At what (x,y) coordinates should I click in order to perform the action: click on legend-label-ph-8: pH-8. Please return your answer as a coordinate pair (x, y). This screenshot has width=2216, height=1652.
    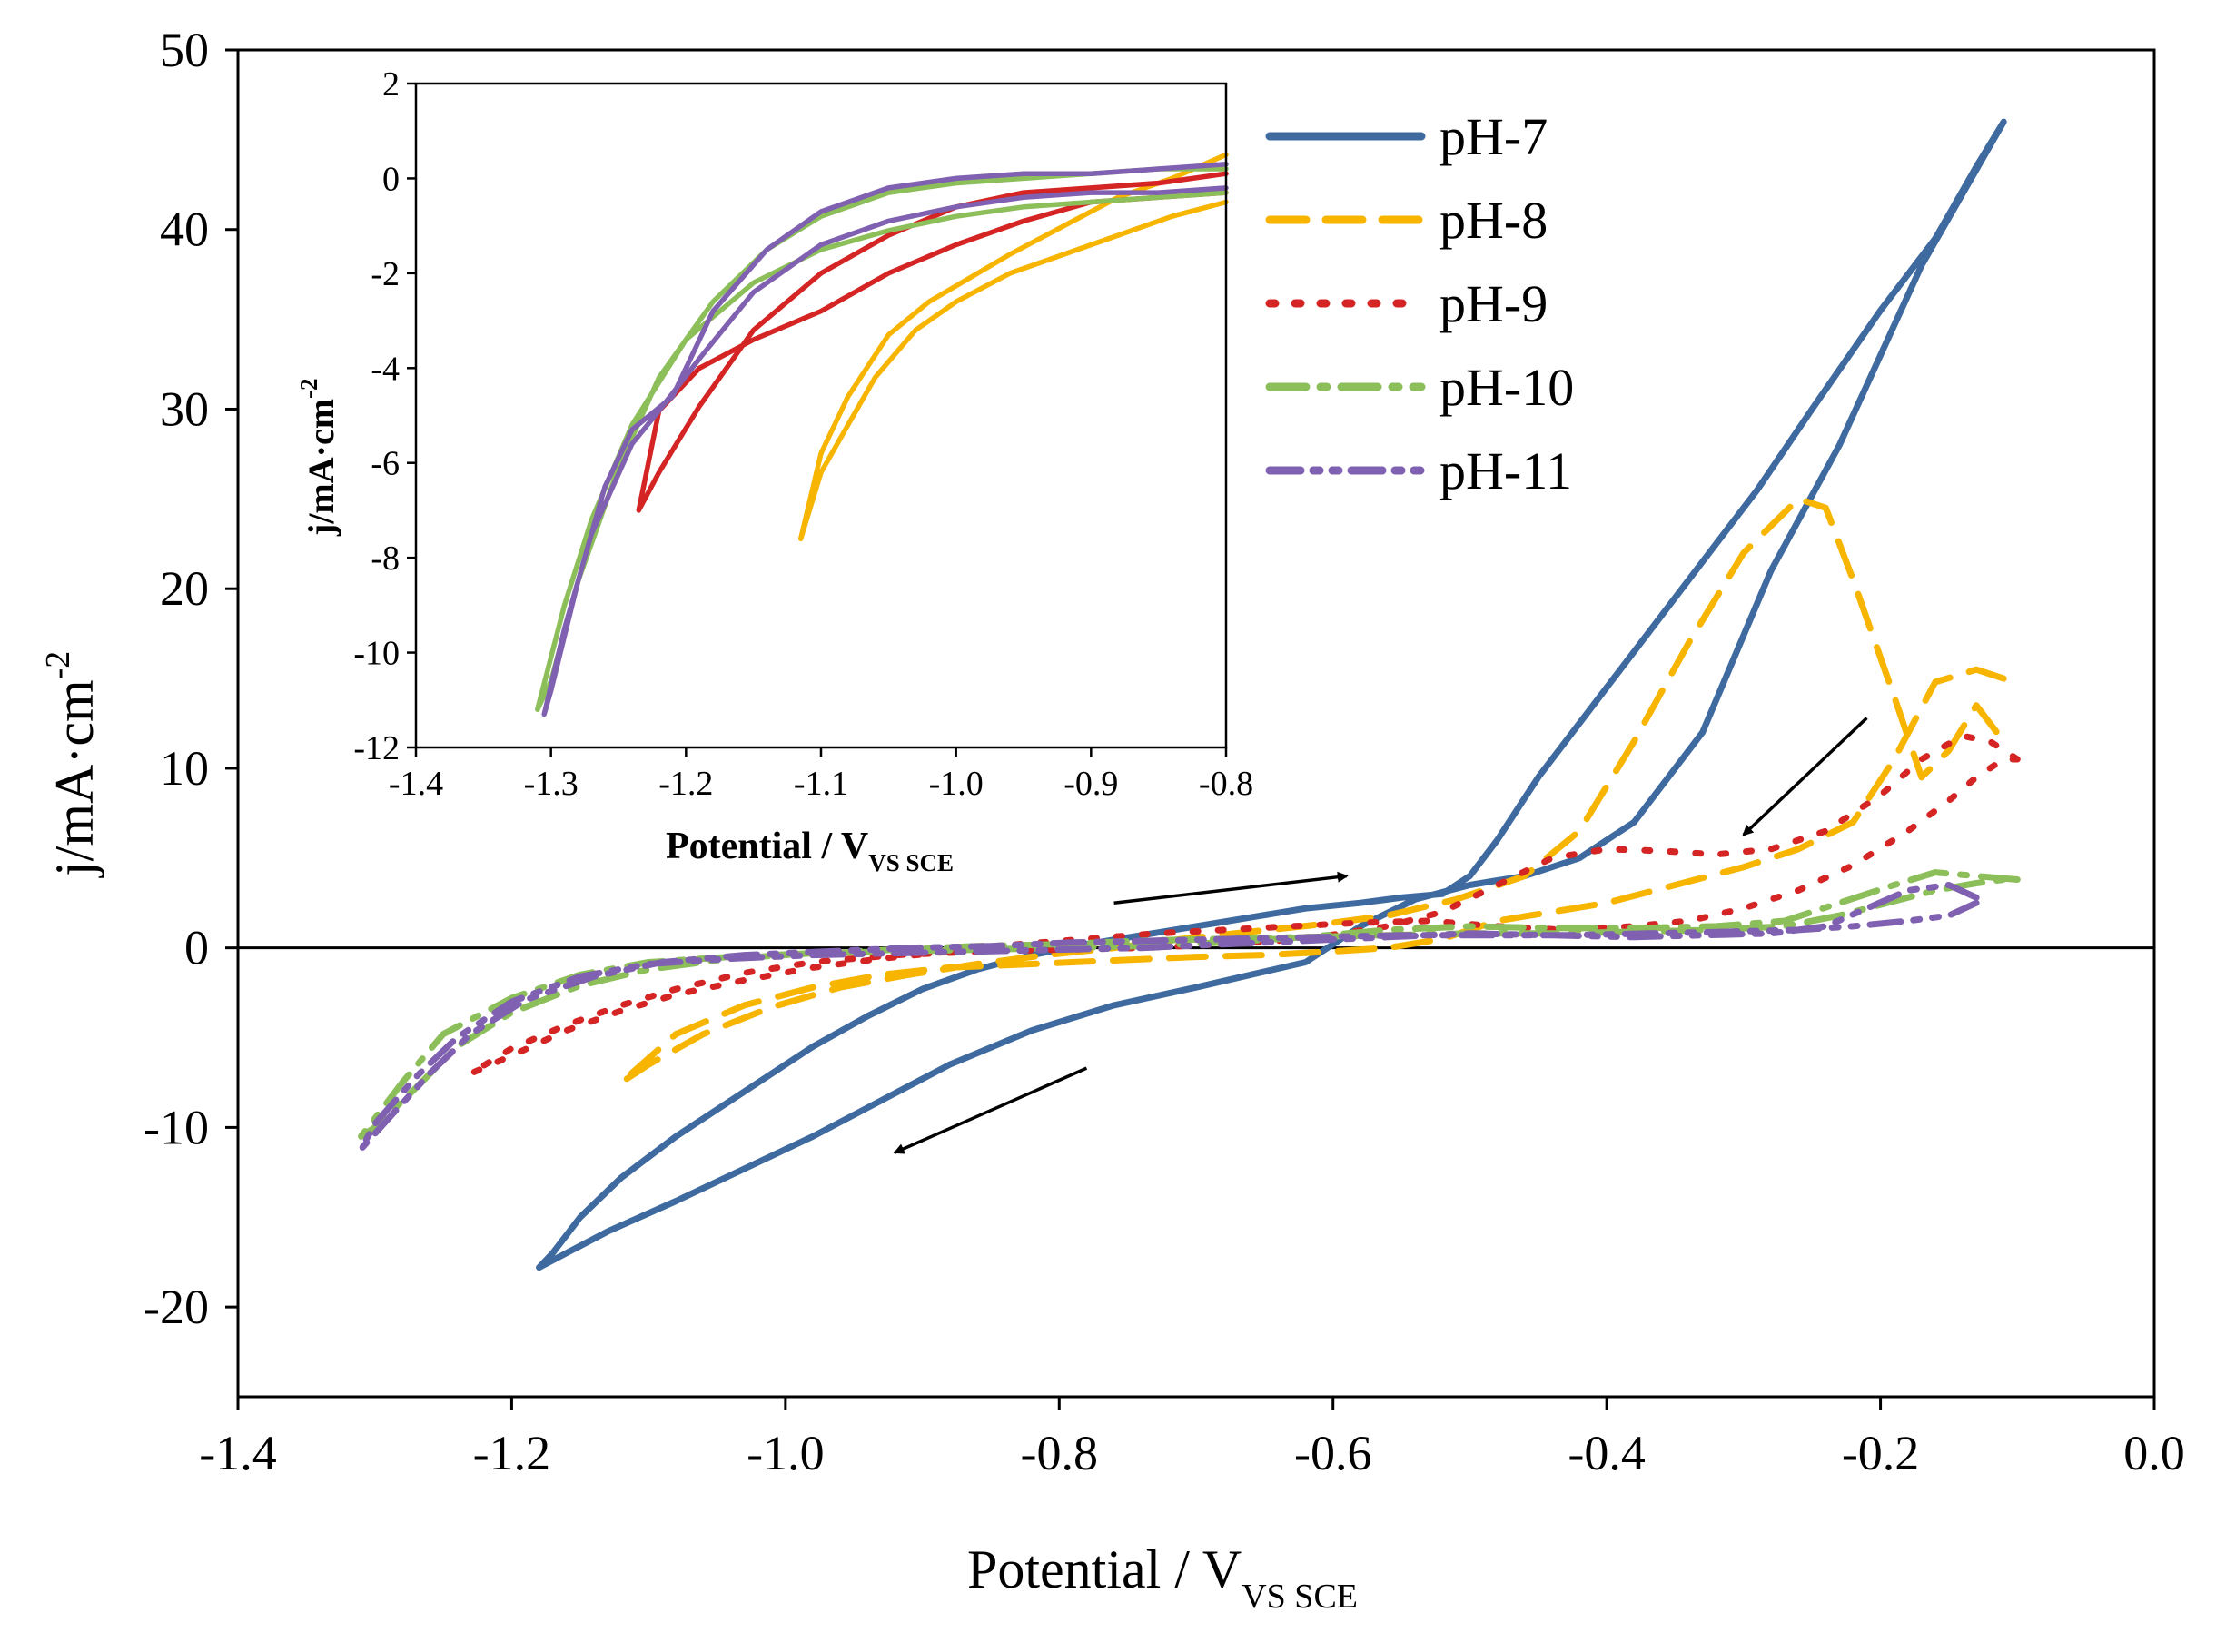
    Looking at the image, I should click on (1494, 220).